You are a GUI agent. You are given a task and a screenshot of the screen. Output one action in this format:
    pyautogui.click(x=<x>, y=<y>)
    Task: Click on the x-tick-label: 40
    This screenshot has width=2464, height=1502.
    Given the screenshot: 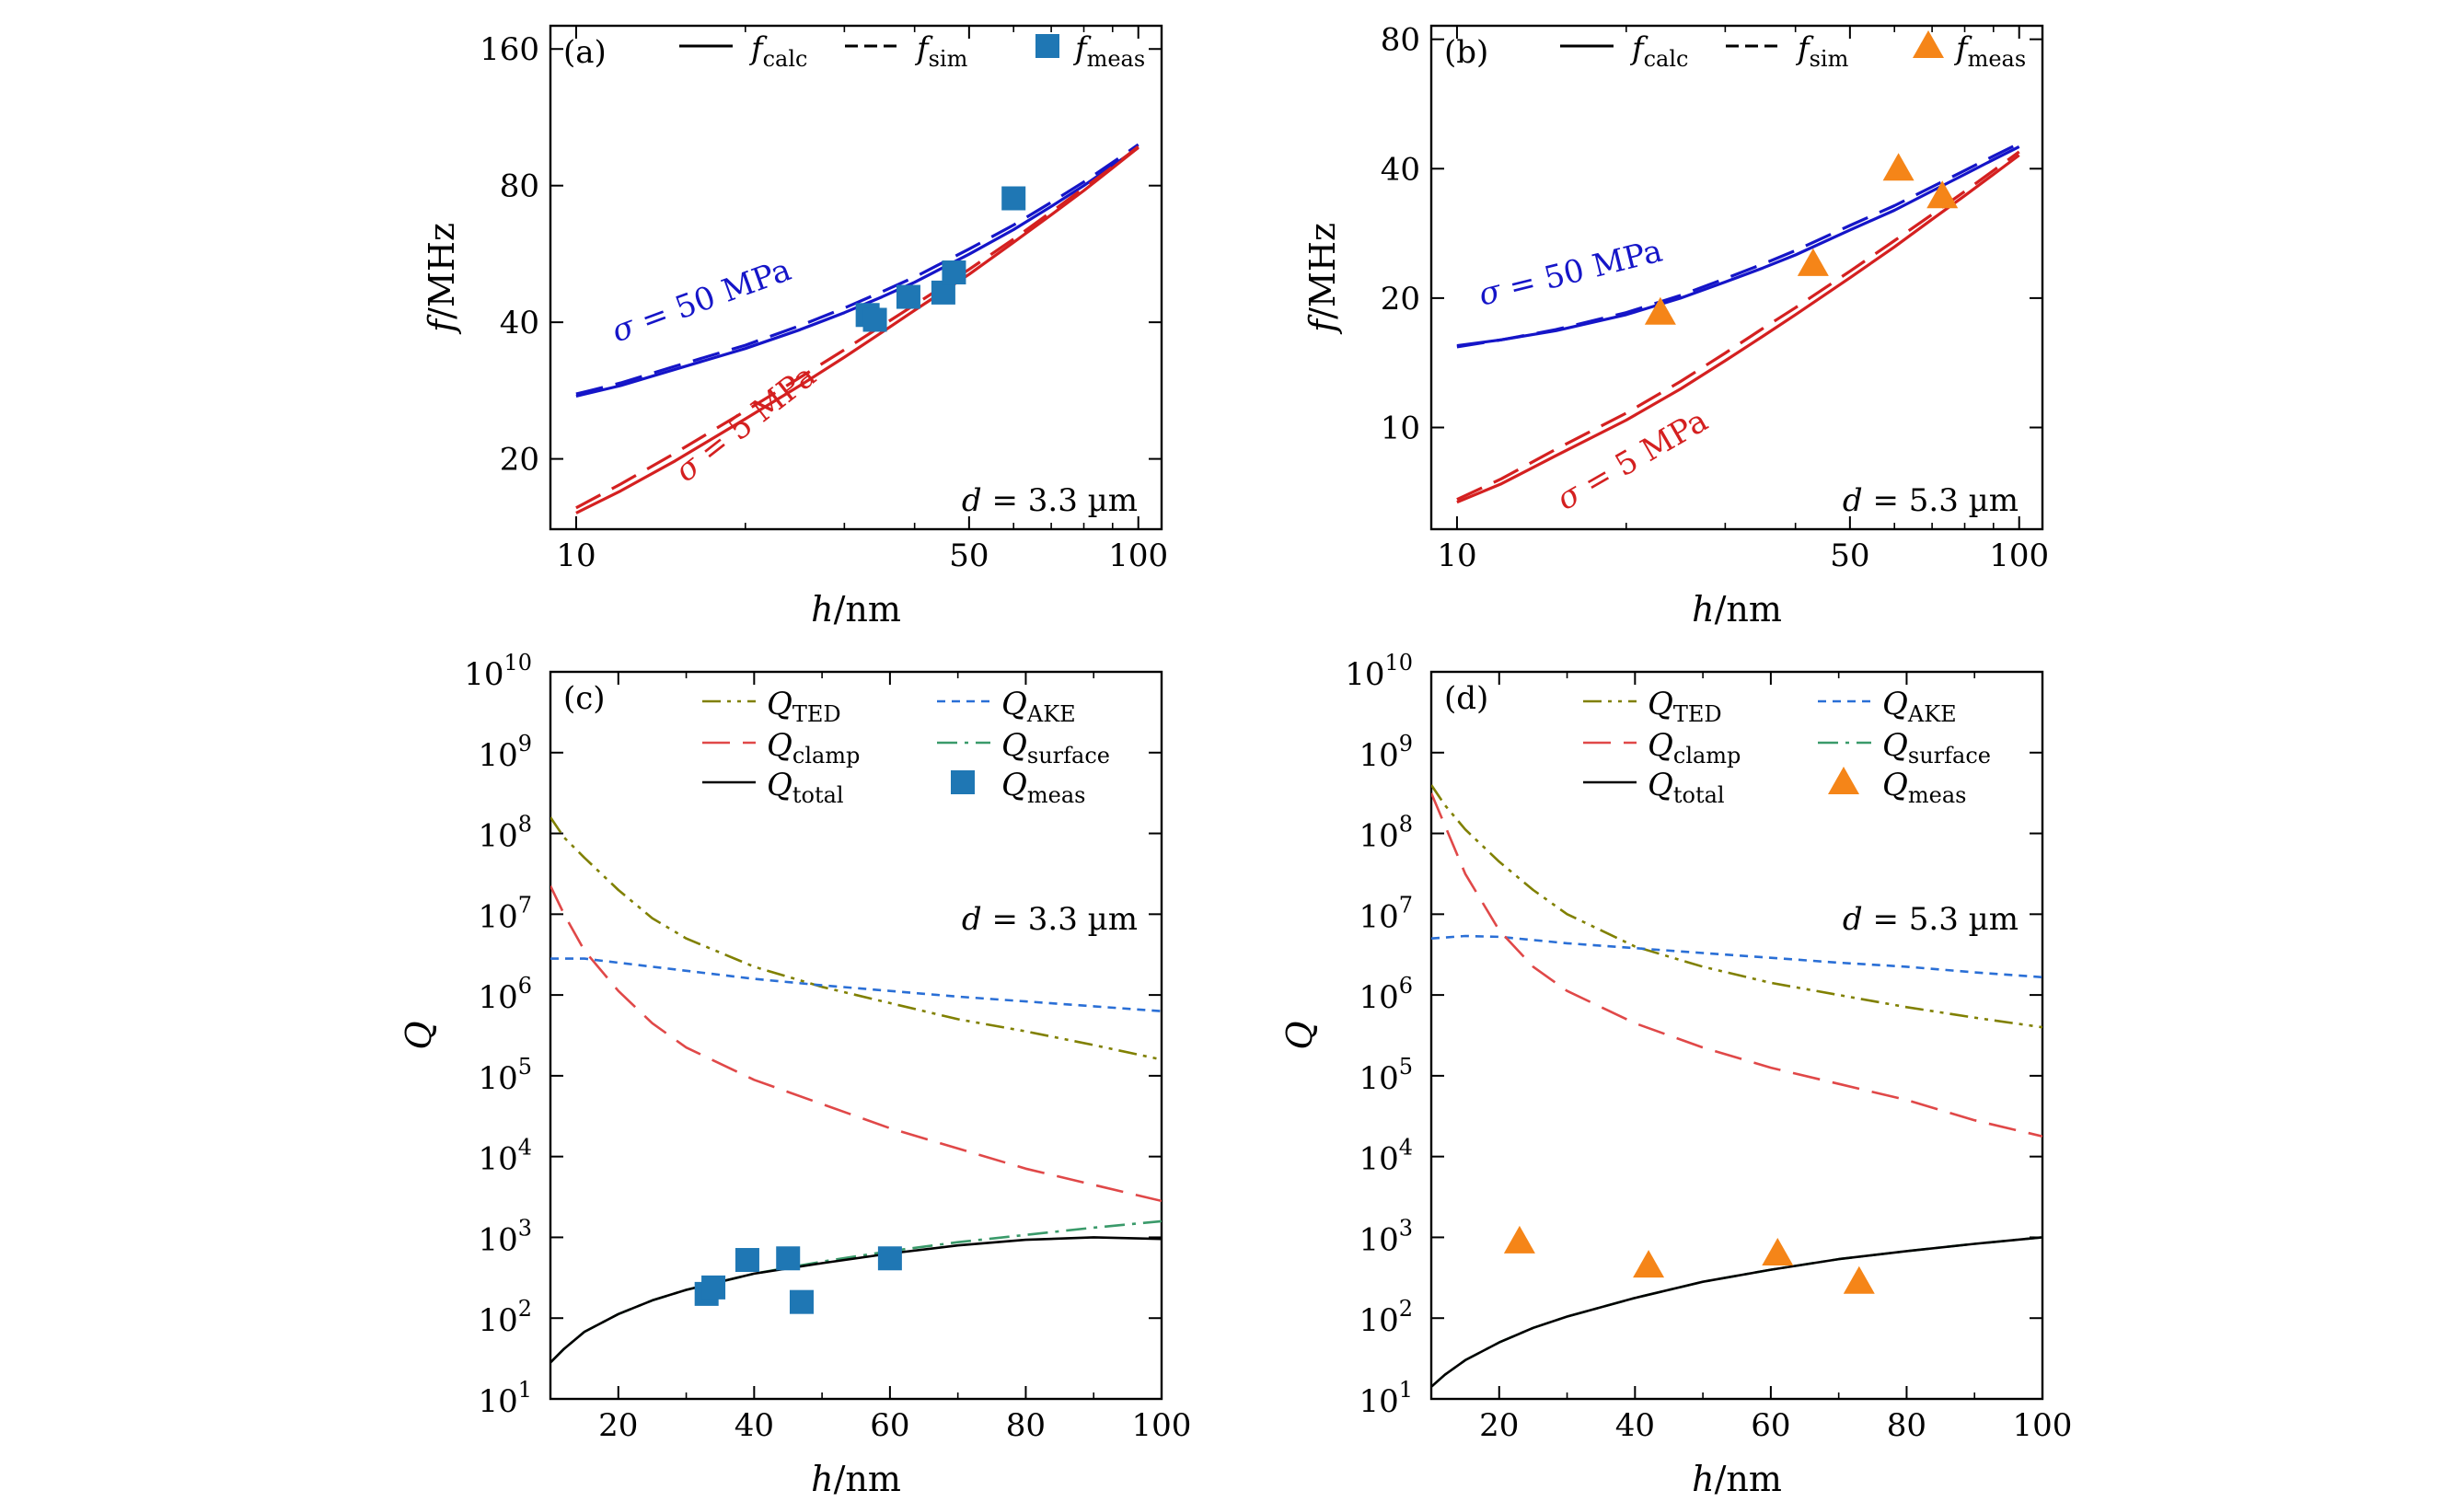 What is the action you would take?
    pyautogui.click(x=755, y=1425)
    